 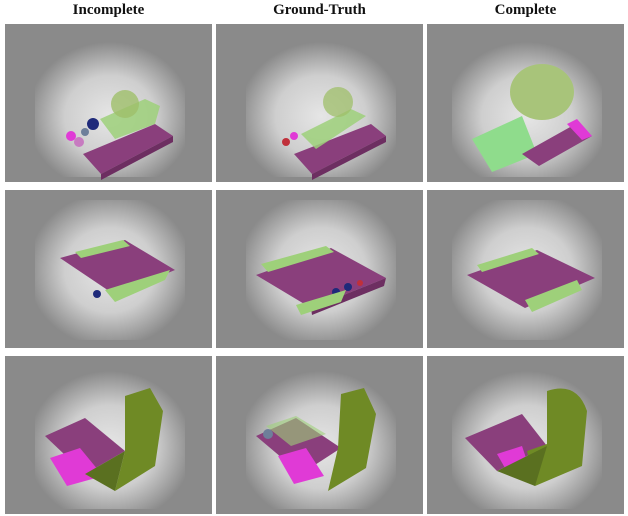 I want to click on column-header-ground-truth: Ground-Truth, so click(x=319, y=10).